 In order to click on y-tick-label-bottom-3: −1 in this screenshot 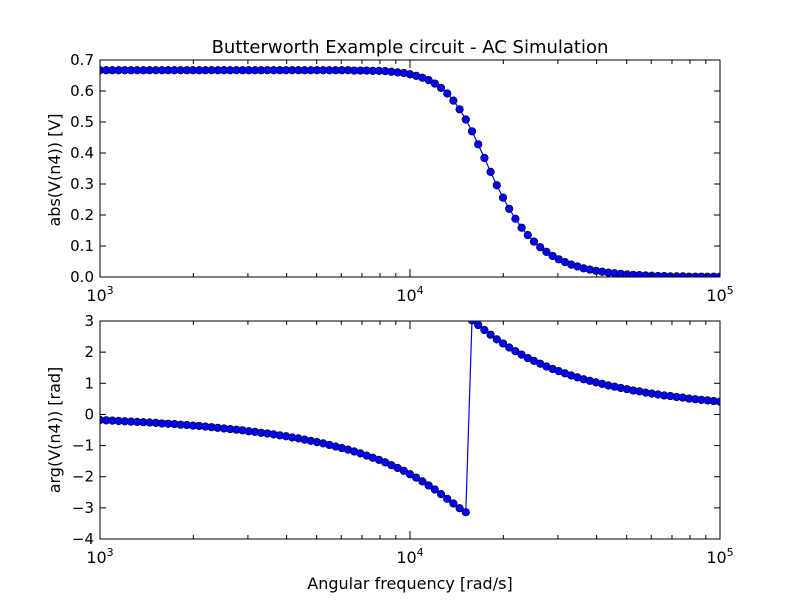, I will do `click(83, 446)`.